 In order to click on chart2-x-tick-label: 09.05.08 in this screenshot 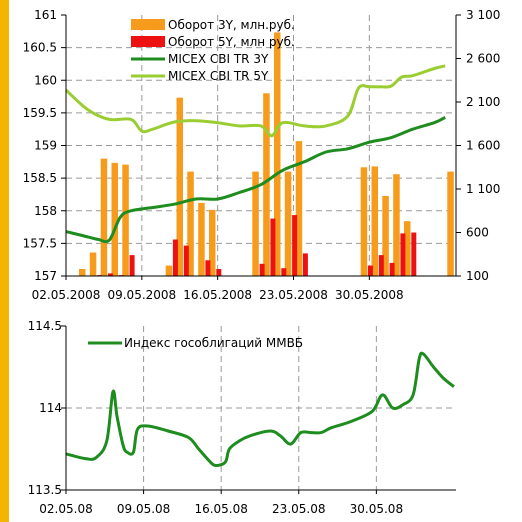, I will do `click(143, 509)`.